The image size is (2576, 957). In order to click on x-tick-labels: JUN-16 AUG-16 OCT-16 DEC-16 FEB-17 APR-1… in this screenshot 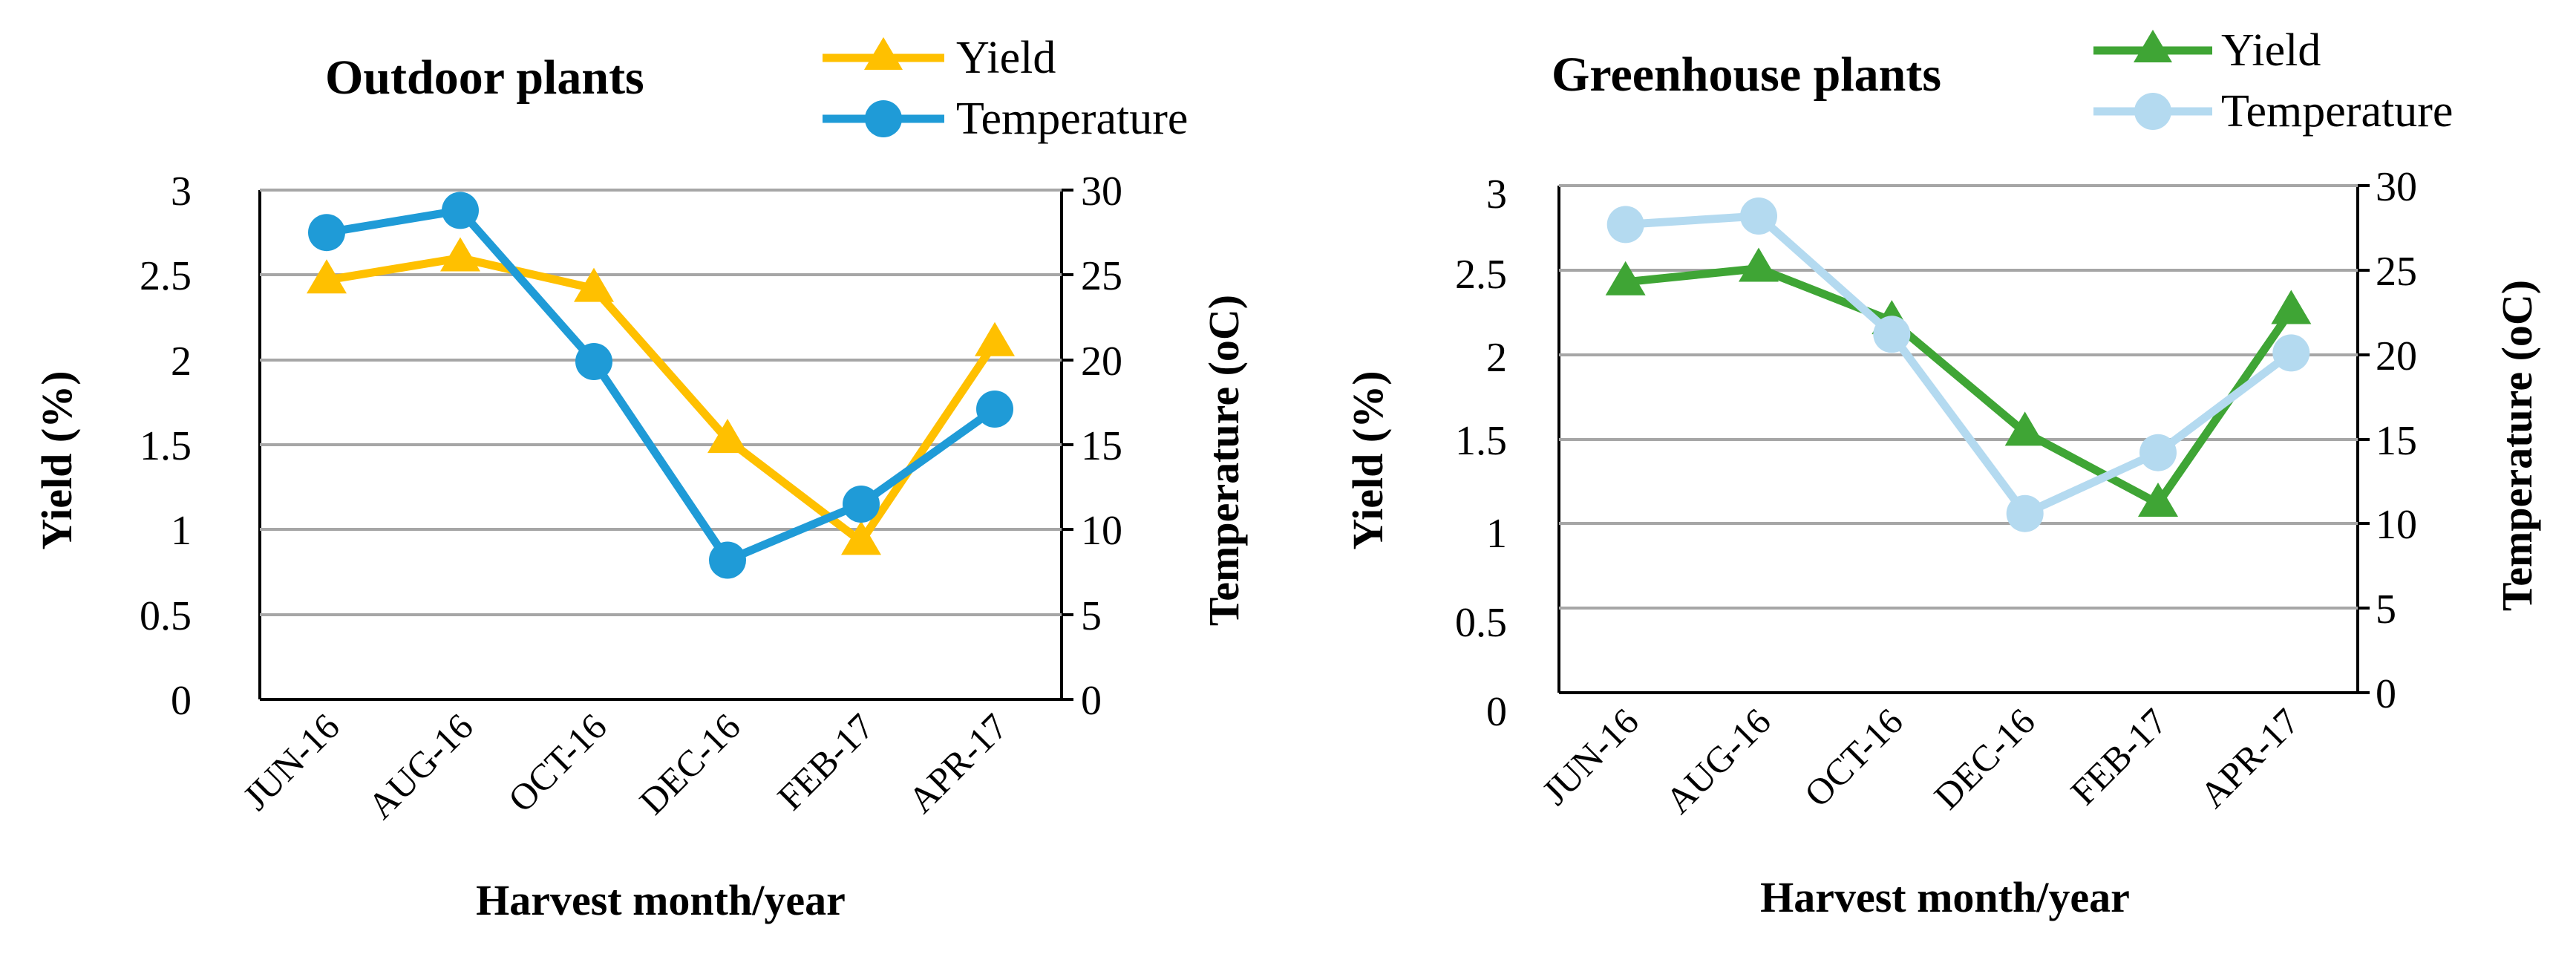, I will do `click(1920, 761)`.